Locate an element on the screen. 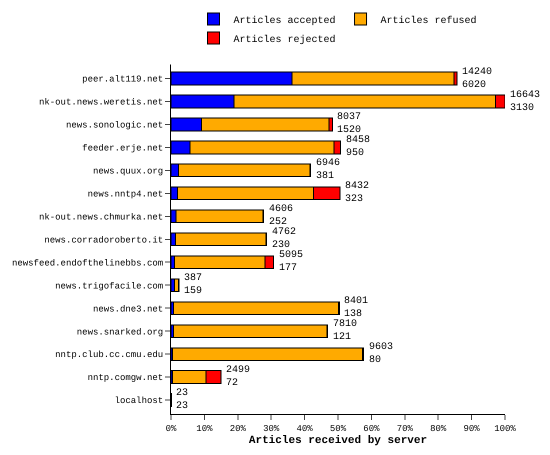 Image resolution: width=550 pixels, height=455 pixels. x-tick-label: 60% is located at coordinates (371, 429).